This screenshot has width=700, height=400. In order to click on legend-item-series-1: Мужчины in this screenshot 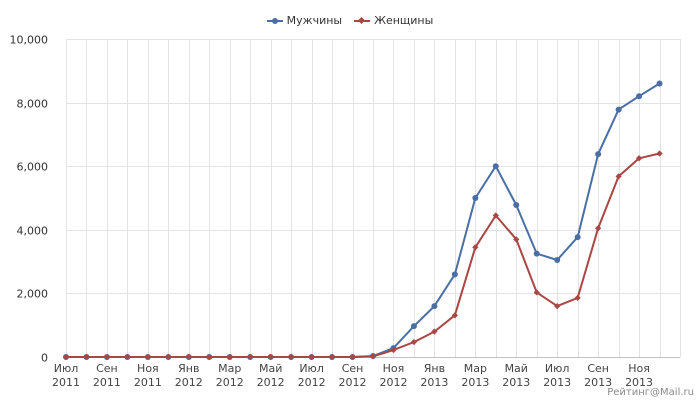, I will do `click(304, 20)`.